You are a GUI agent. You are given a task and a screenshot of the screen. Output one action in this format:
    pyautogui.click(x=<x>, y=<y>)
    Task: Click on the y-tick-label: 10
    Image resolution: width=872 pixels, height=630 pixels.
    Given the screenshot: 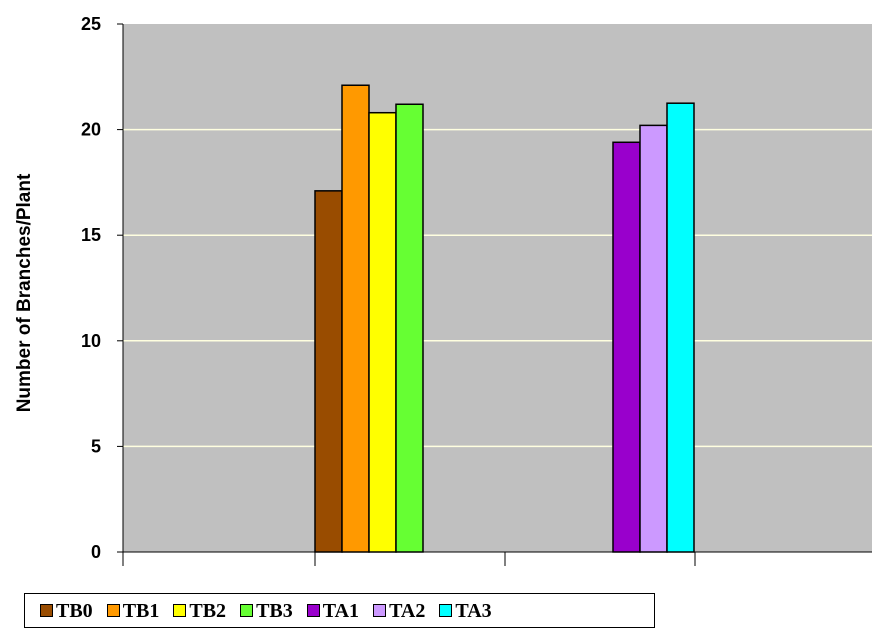 What is the action you would take?
    pyautogui.click(x=91, y=341)
    